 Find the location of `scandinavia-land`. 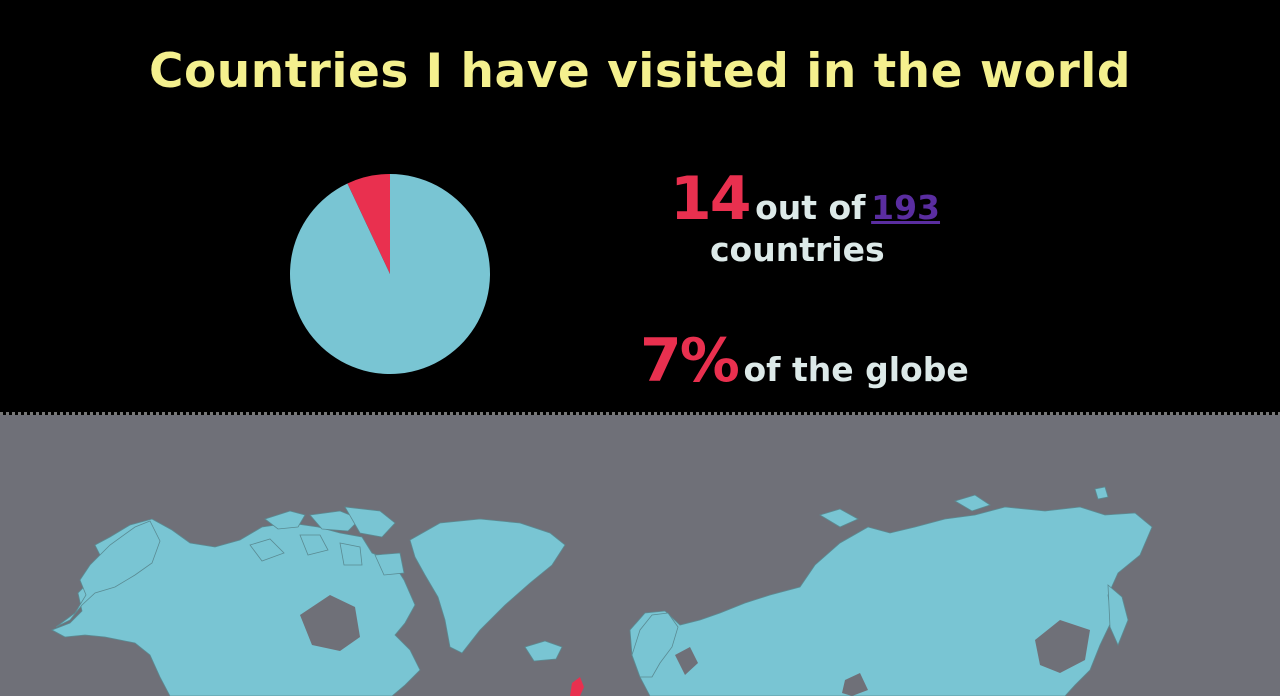

scandinavia-land is located at coordinates (655, 645).